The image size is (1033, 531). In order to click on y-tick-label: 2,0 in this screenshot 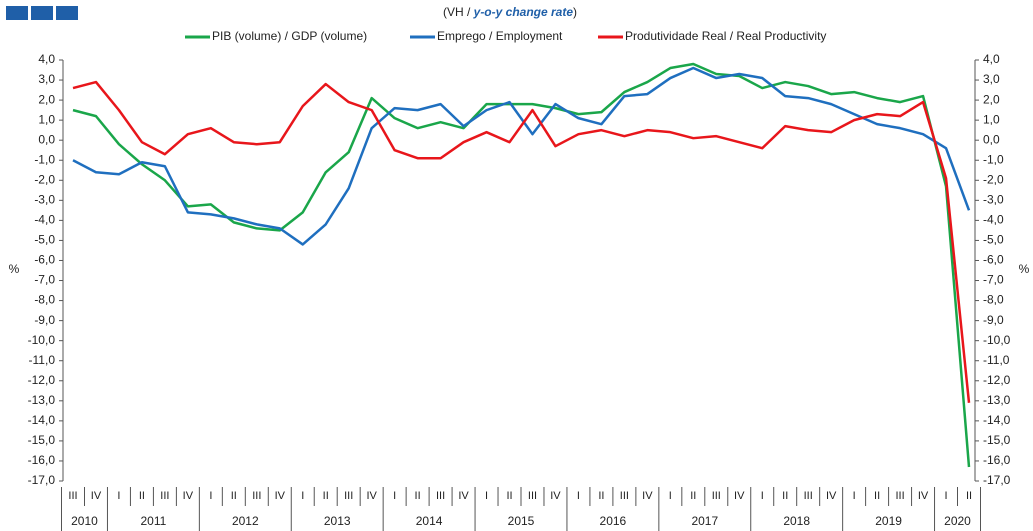, I will do `click(46, 99)`.